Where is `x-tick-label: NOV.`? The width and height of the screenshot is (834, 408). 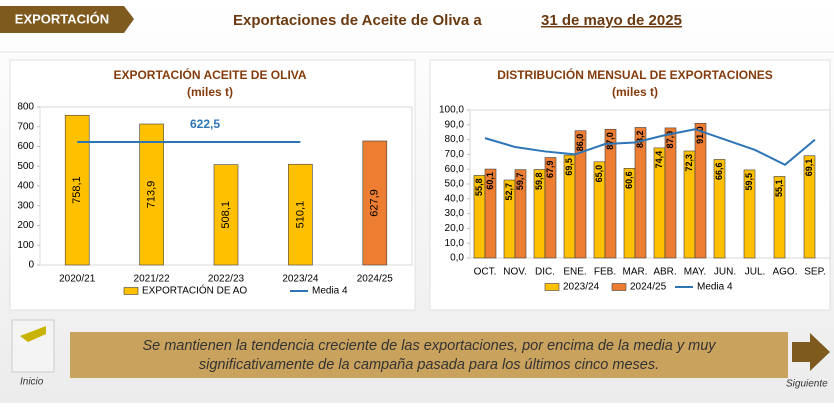
x-tick-label: NOV. is located at coordinates (515, 272).